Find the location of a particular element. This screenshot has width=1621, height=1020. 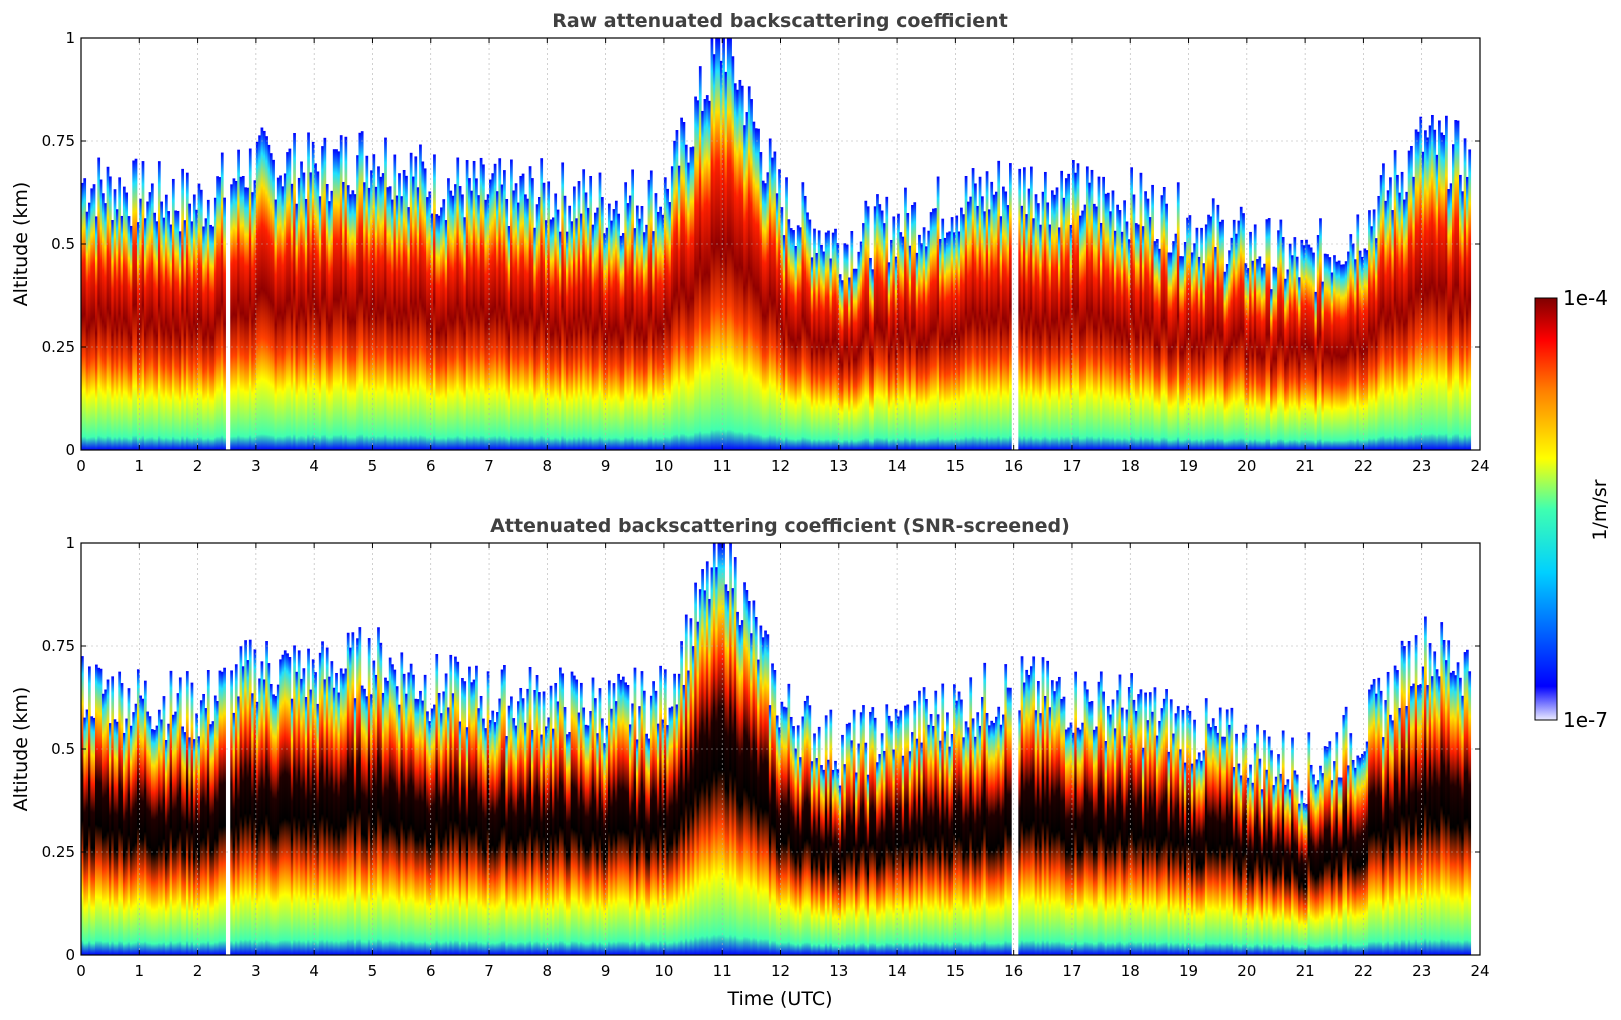

x-tick-label: 19 is located at coordinates (1188, 466).